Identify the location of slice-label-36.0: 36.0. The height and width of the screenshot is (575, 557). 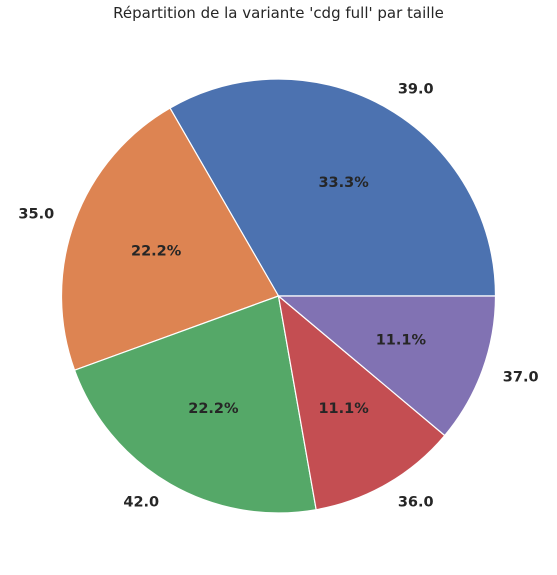
(416, 503).